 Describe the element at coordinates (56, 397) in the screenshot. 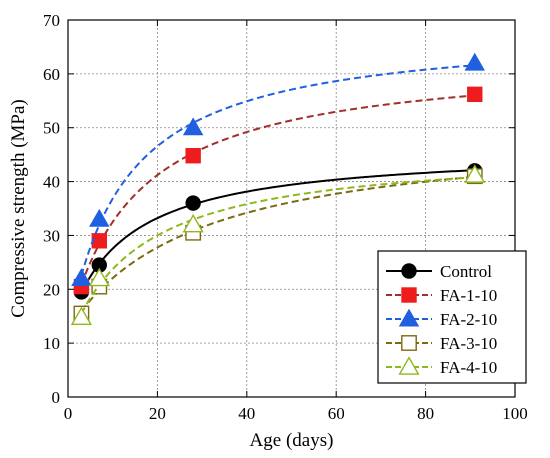

I see `y-tick-label: 0` at that location.